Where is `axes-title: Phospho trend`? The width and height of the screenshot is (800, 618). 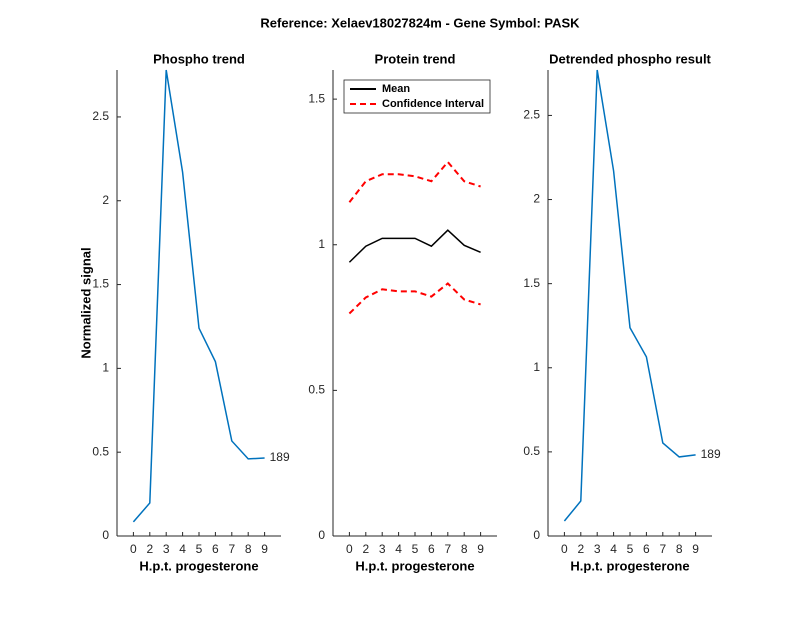 axes-title: Phospho trend is located at coordinates (199, 58).